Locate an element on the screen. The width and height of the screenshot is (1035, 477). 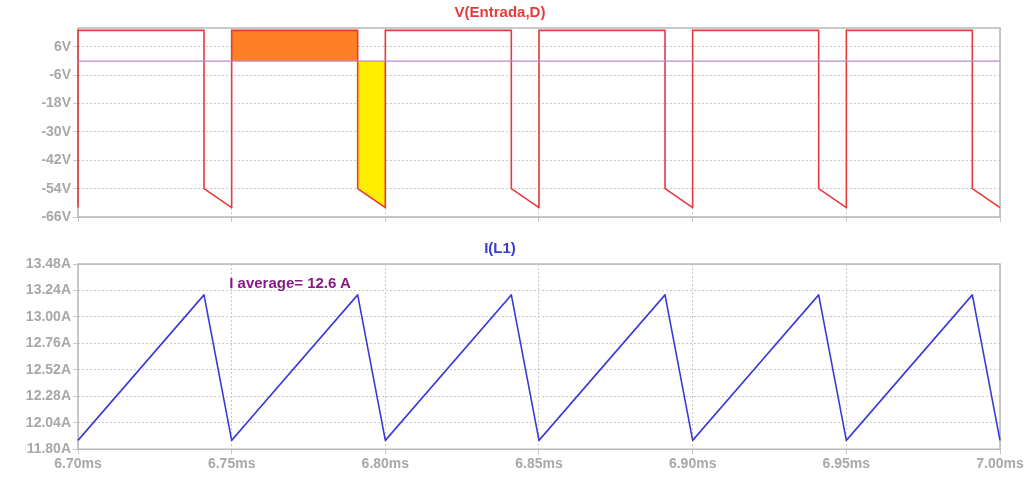
y-tick-label: -54V is located at coordinates (56, 187).